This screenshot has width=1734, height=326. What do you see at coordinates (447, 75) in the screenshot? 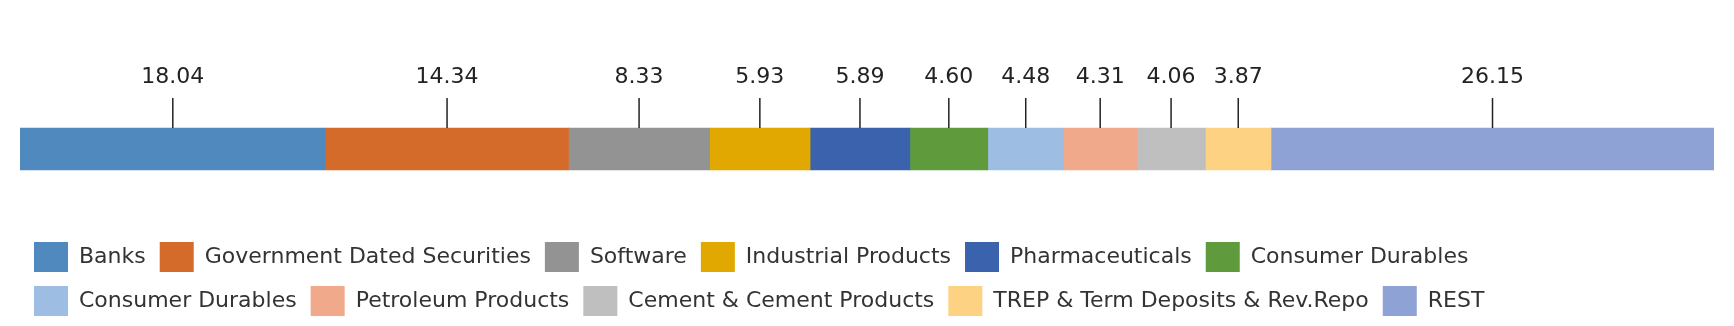
I see `data-label: 14.34` at bounding box center [447, 75].